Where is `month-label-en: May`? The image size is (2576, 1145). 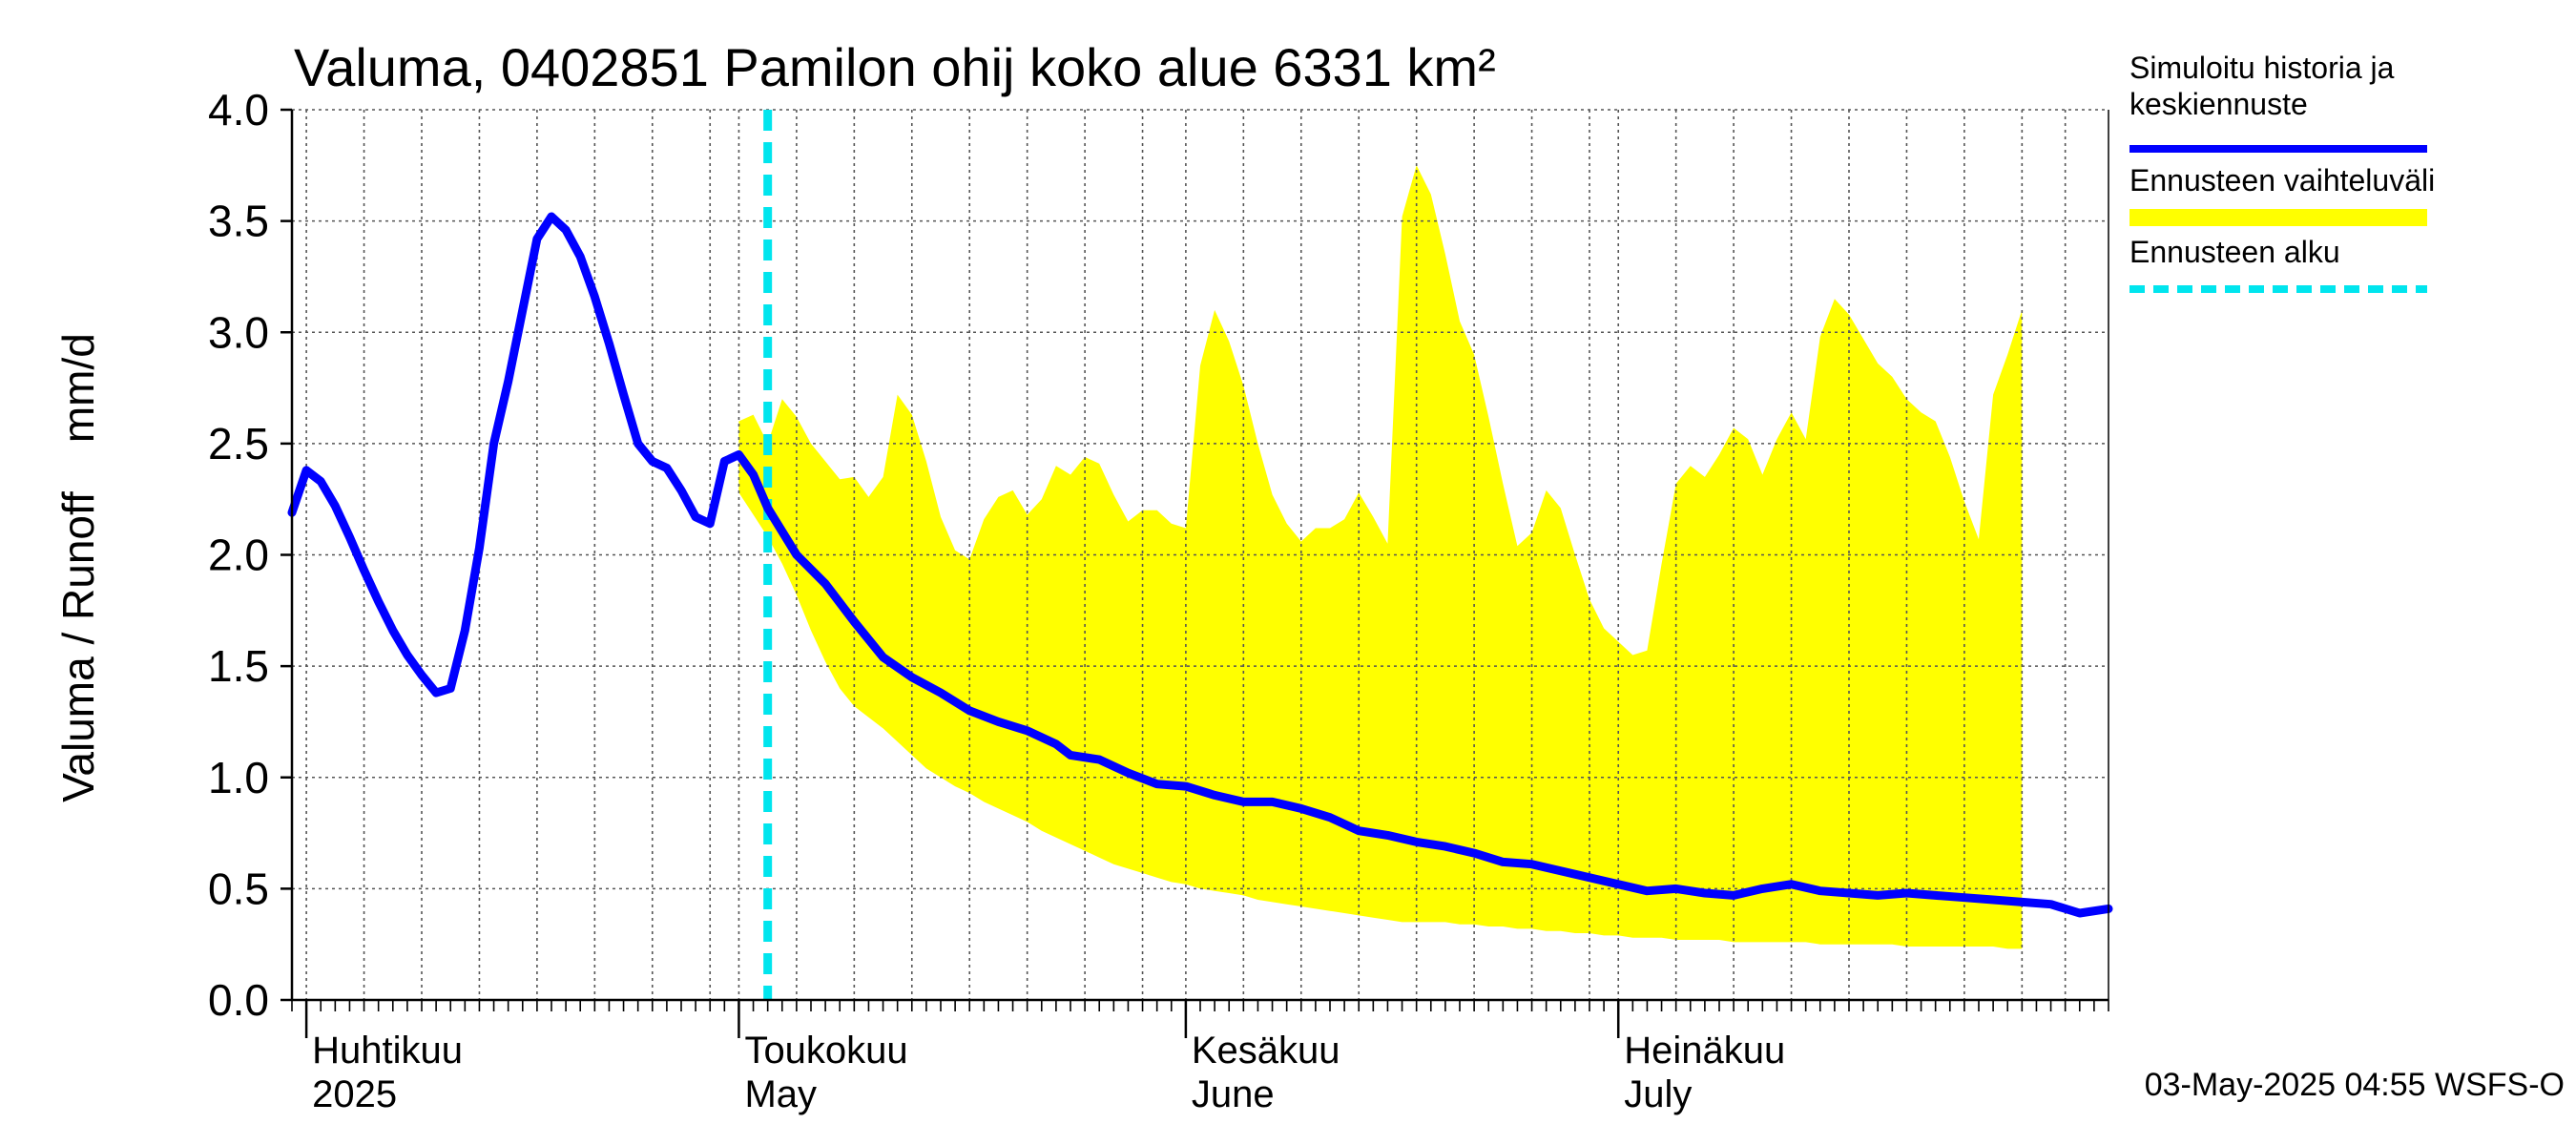 month-label-en: May is located at coordinates (780, 1094).